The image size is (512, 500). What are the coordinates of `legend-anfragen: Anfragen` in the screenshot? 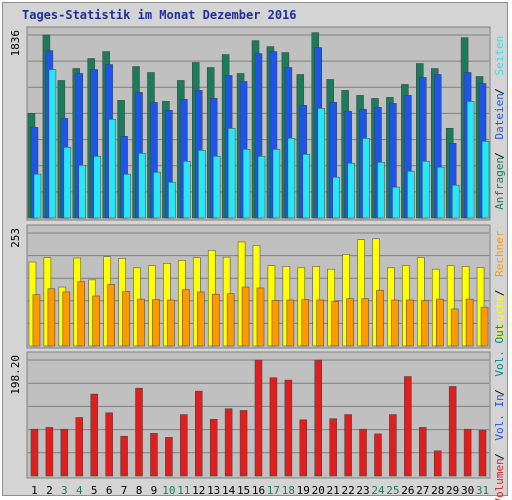 It's located at (499, 183).